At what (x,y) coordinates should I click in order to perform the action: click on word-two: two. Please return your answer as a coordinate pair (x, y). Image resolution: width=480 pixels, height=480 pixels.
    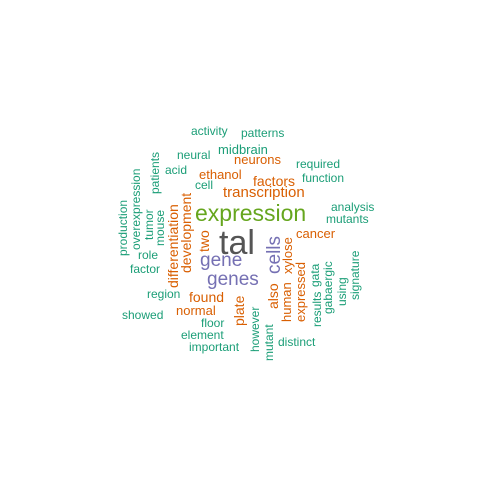
    Looking at the image, I should click on (204, 241).